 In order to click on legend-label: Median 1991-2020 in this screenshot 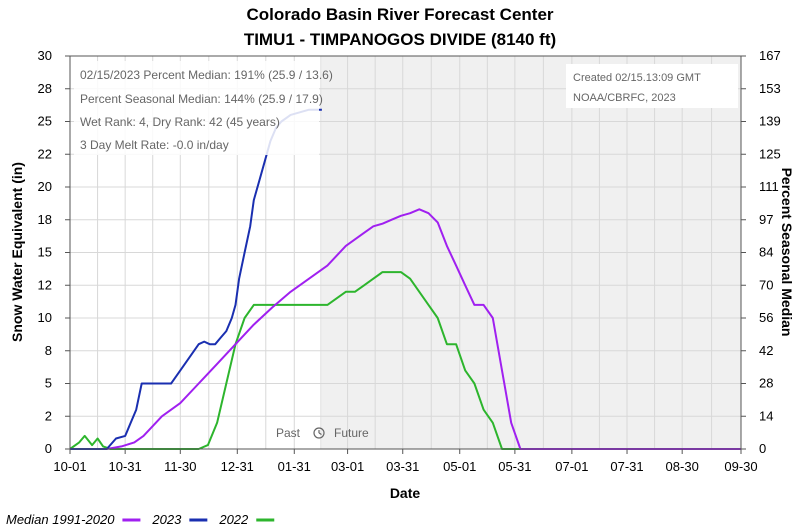, I will do `click(60, 519)`.